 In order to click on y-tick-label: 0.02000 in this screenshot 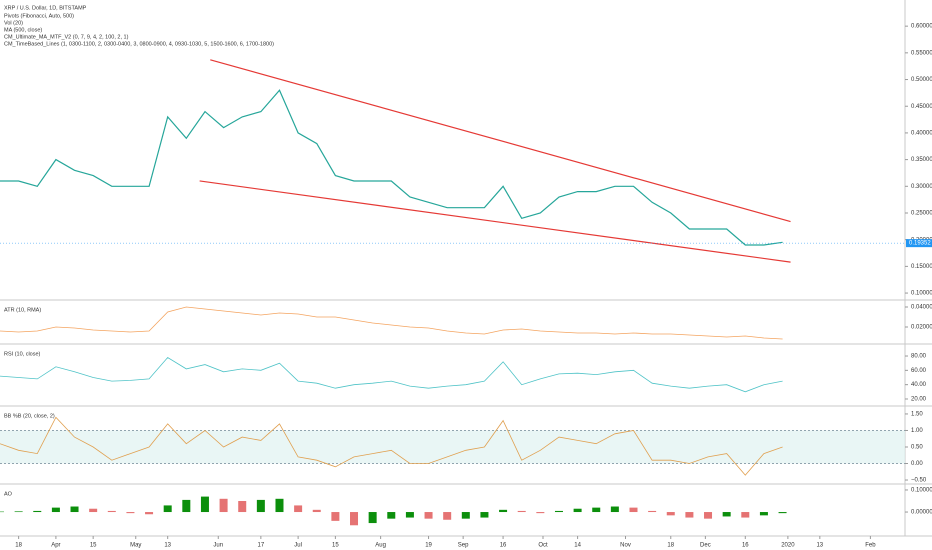, I will do `click(921, 328)`.